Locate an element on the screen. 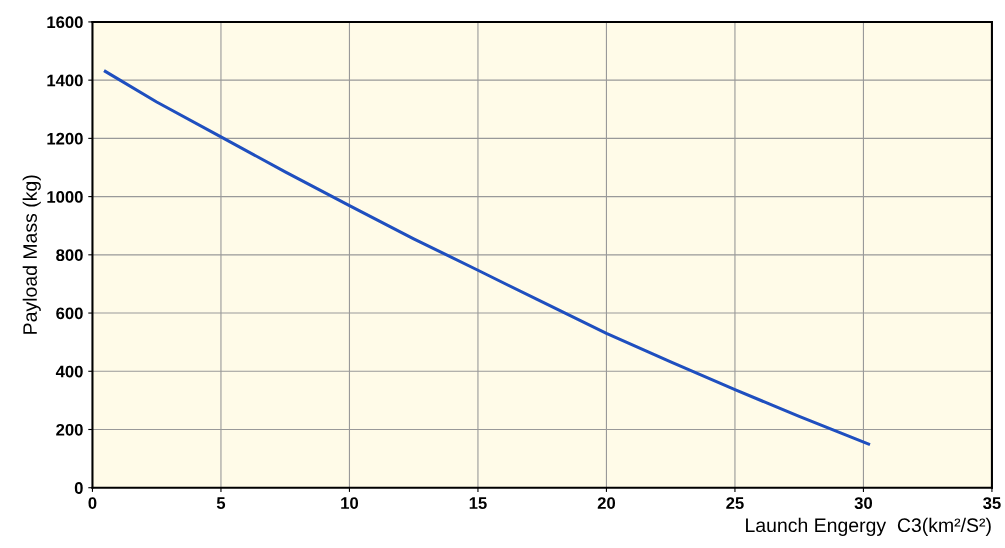 The height and width of the screenshot is (548, 1005). y-tick-label: 1400 is located at coordinates (65, 80).